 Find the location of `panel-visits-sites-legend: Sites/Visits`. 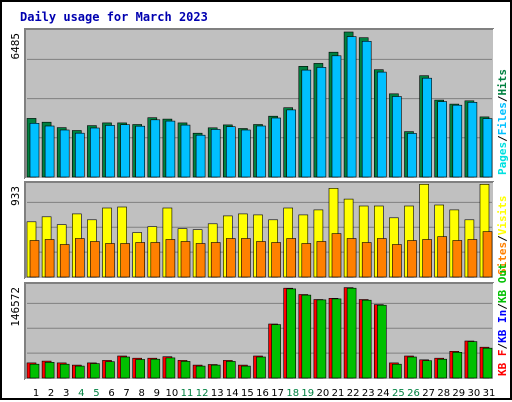

panel-visits-sites-legend: Sites/Visits is located at coordinates (502, 236).